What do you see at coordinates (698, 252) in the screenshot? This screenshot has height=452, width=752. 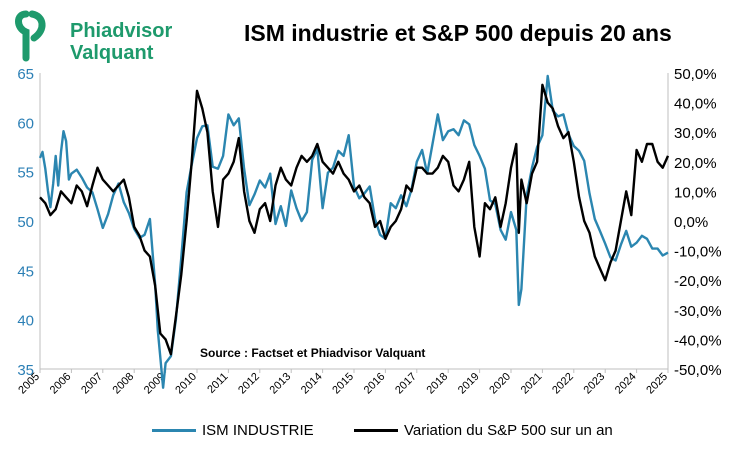 I see `right-tick-label: -10,0%` at bounding box center [698, 252].